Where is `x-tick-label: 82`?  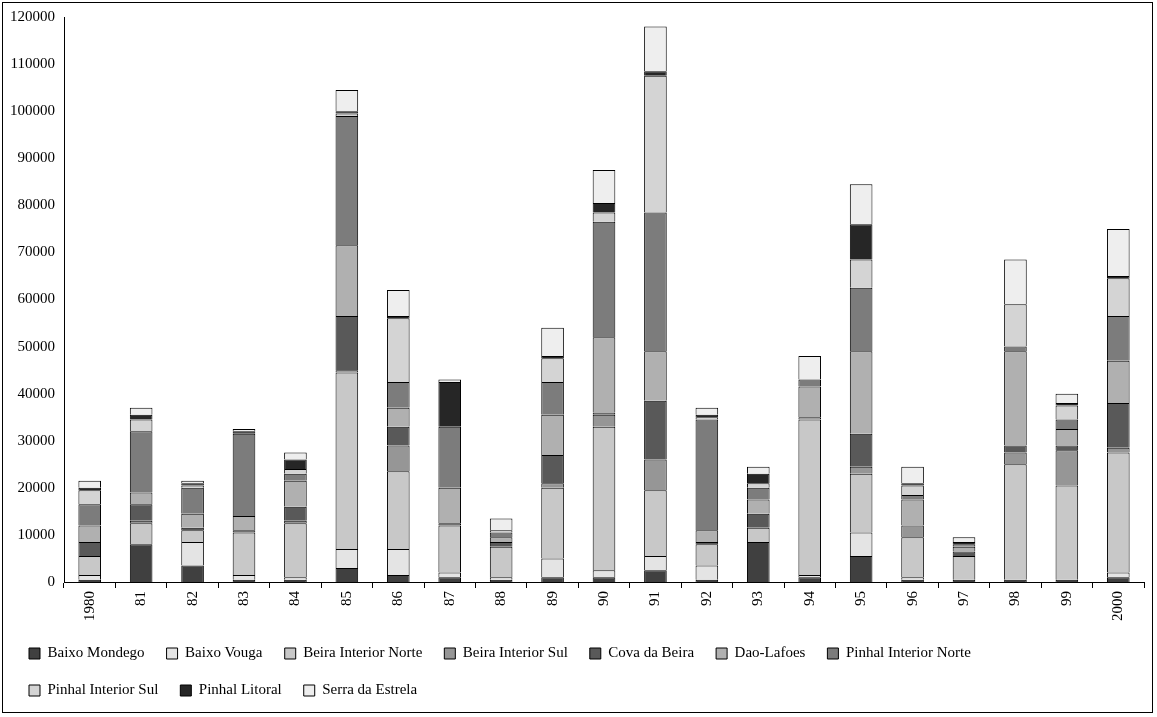
x-tick-label: 82 is located at coordinates (191, 598).